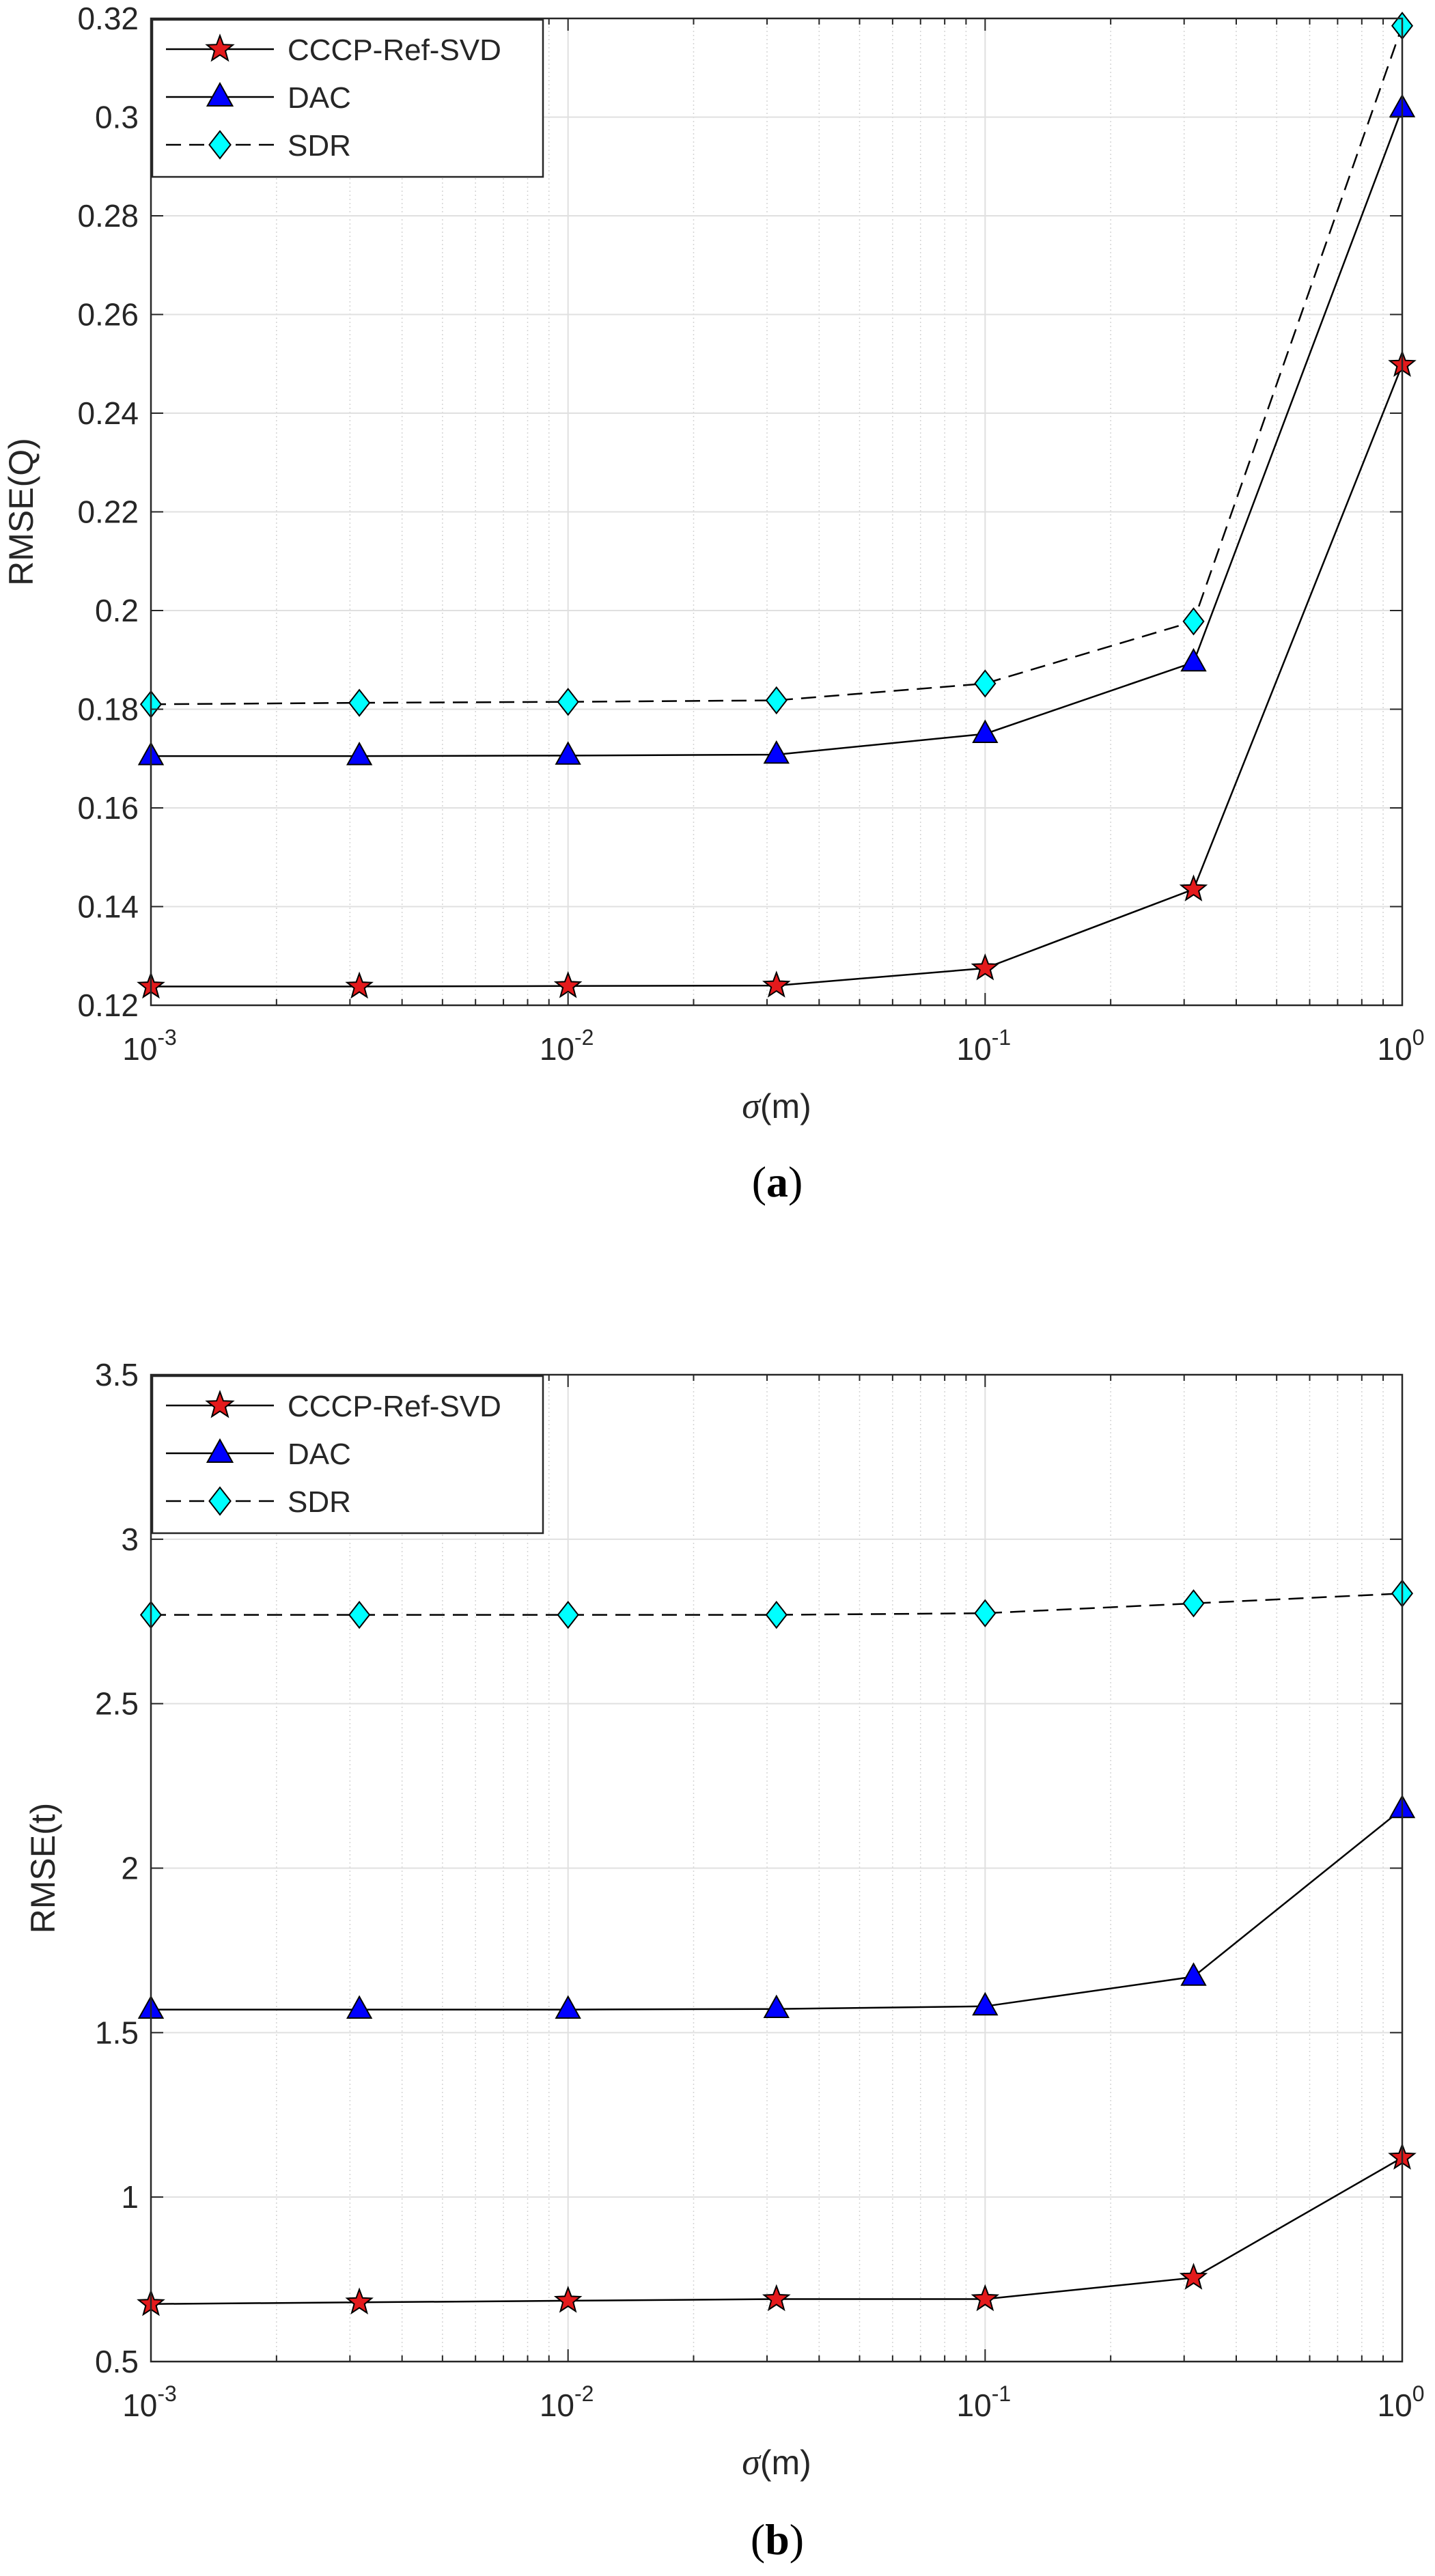 Image resolution: width=1435 pixels, height=2576 pixels. Describe the element at coordinates (117, 2032) in the screenshot. I see `y-tick-label: 1.5` at that location.